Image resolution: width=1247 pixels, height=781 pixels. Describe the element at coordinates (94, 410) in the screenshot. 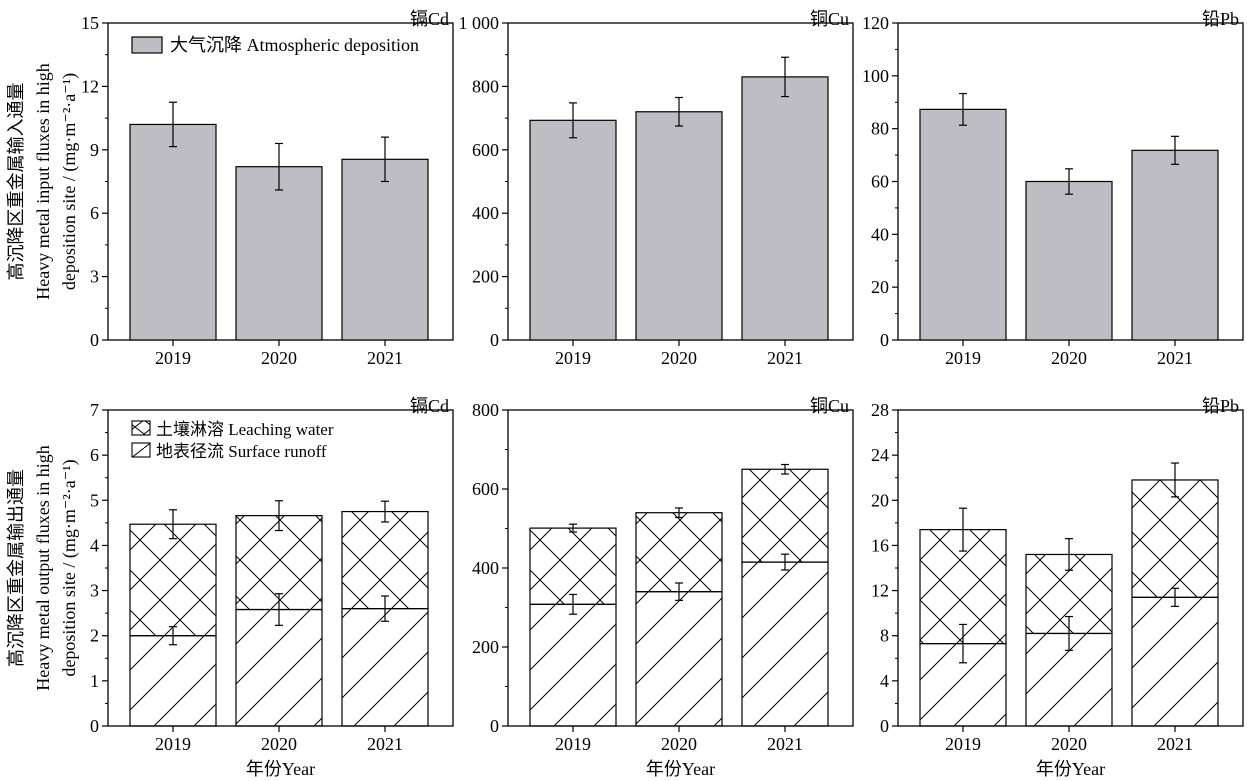

I see `y-tick-label: 7` at that location.